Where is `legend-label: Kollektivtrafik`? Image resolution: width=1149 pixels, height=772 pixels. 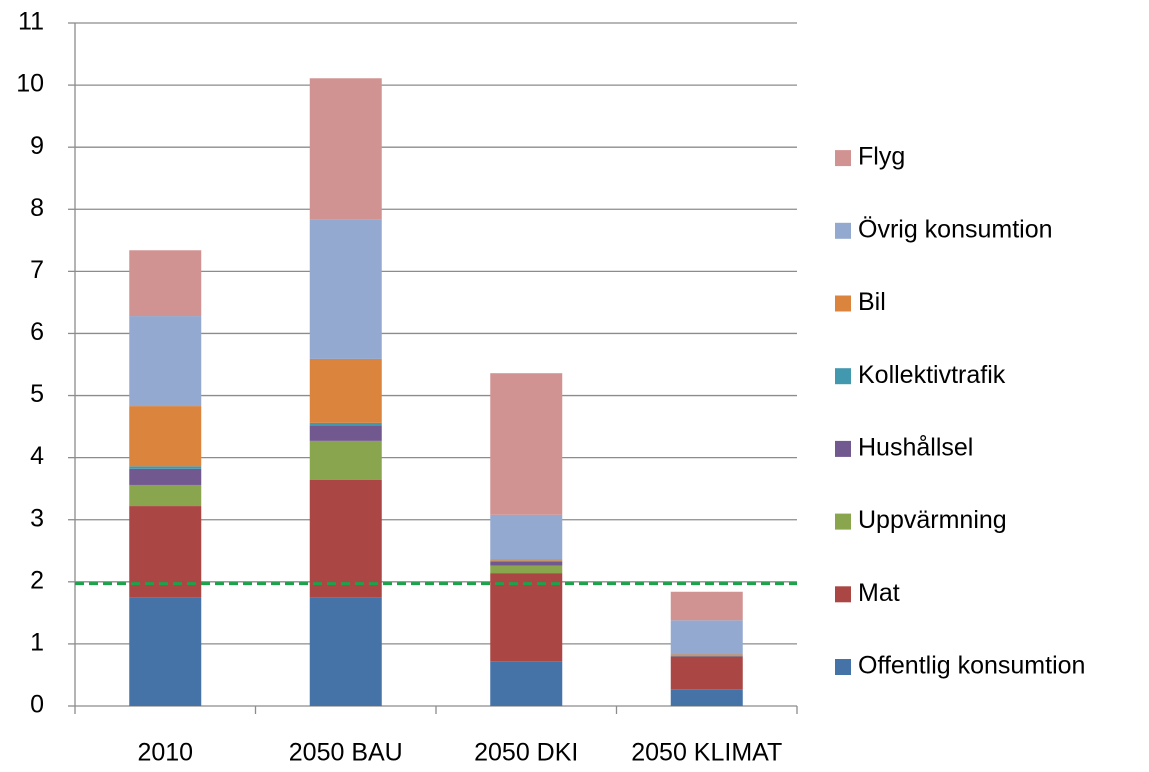
legend-label: Kollektivtrafik is located at coordinates (932, 375).